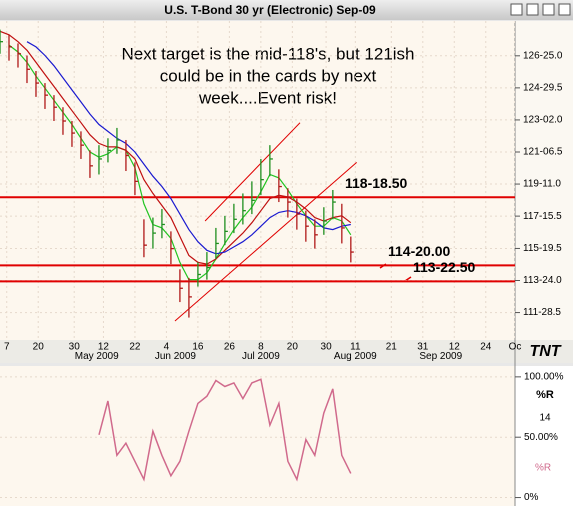 The image size is (573, 506). What do you see at coordinates (444, 267) in the screenshot?
I see `level-label: 113-22.50` at bounding box center [444, 267].